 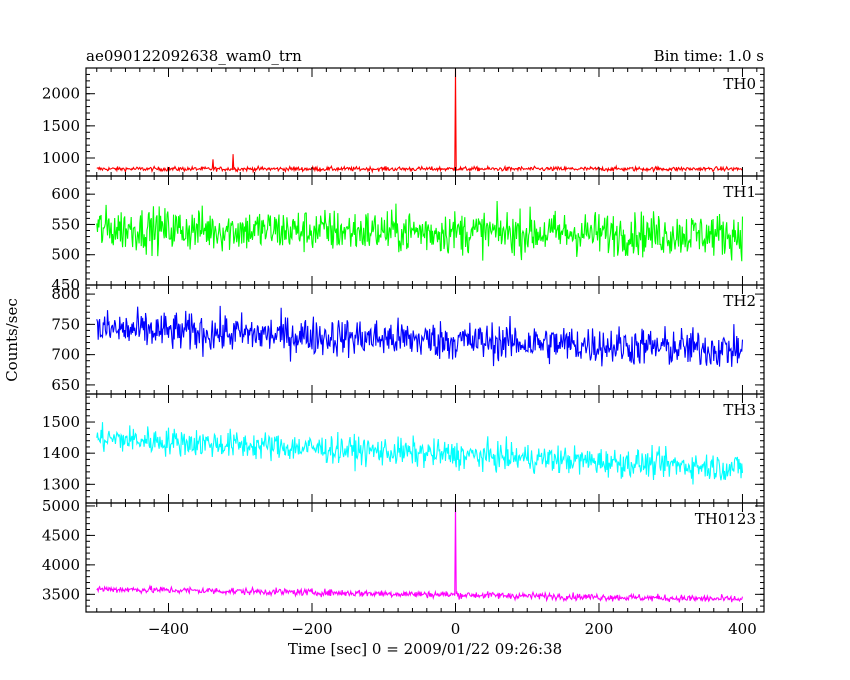 I want to click on series-line-th0, so click(x=419, y=121).